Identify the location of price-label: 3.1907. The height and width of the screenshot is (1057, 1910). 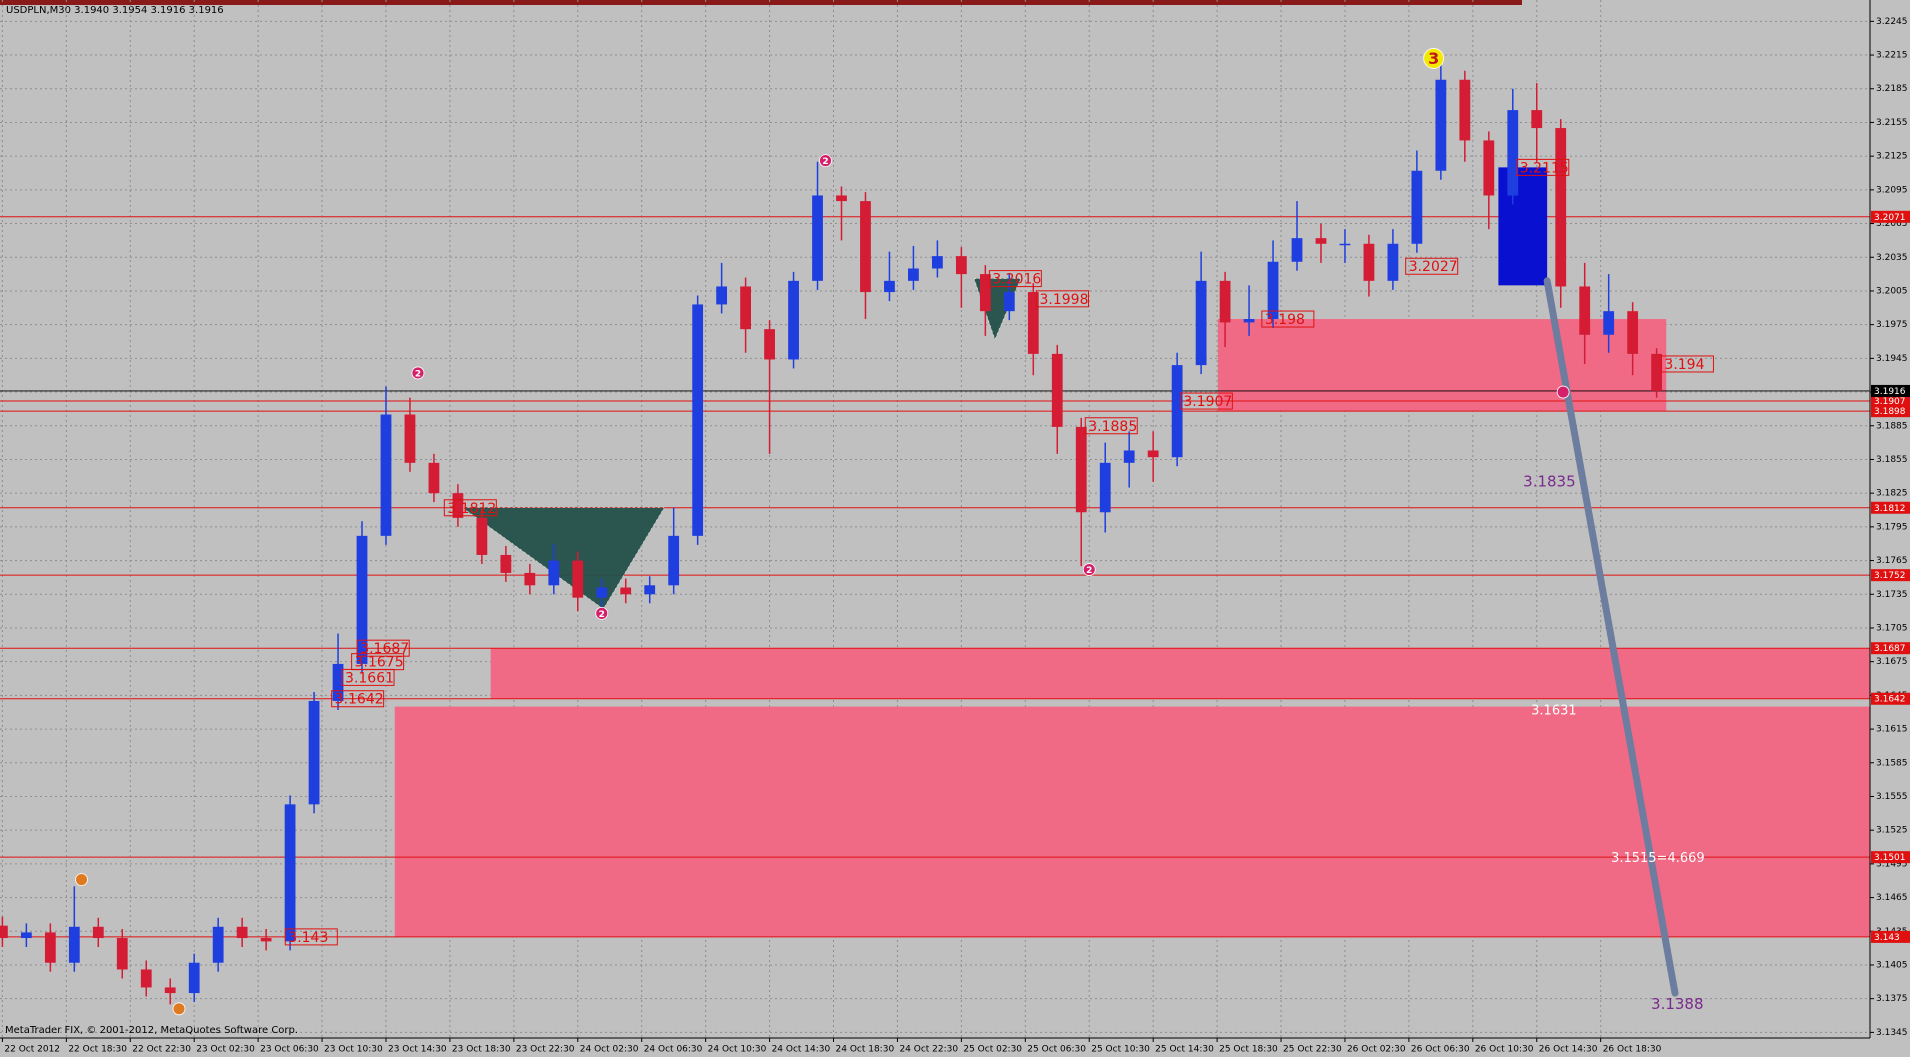
(1207, 402).